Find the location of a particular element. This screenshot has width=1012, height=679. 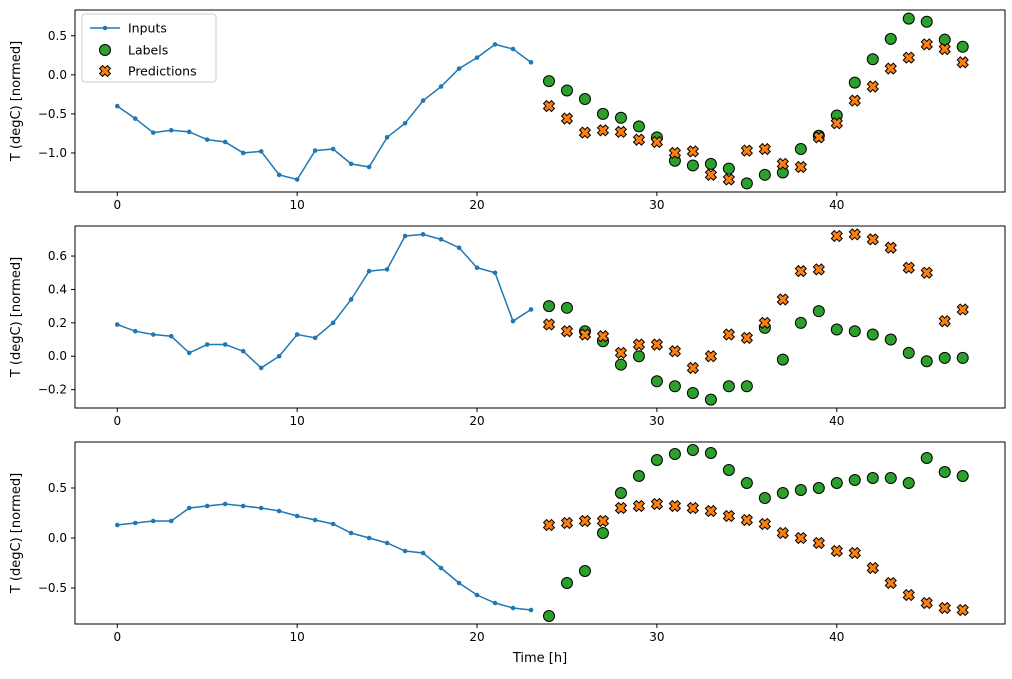

y-axis-label: T (degC) [normed] is located at coordinates (16, 533).